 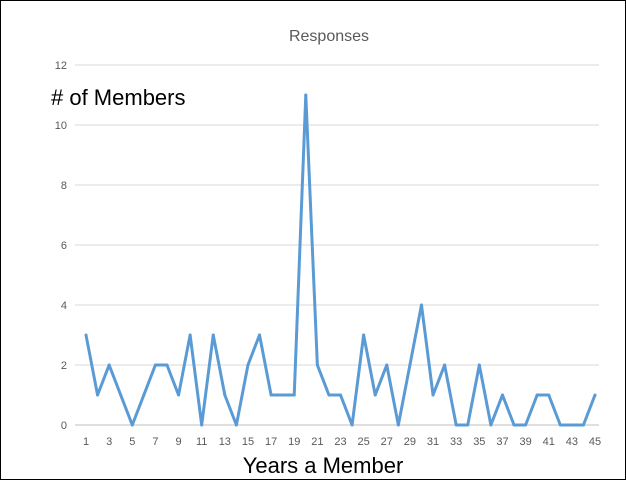 I want to click on x-tick-label: 11, so click(x=201, y=442).